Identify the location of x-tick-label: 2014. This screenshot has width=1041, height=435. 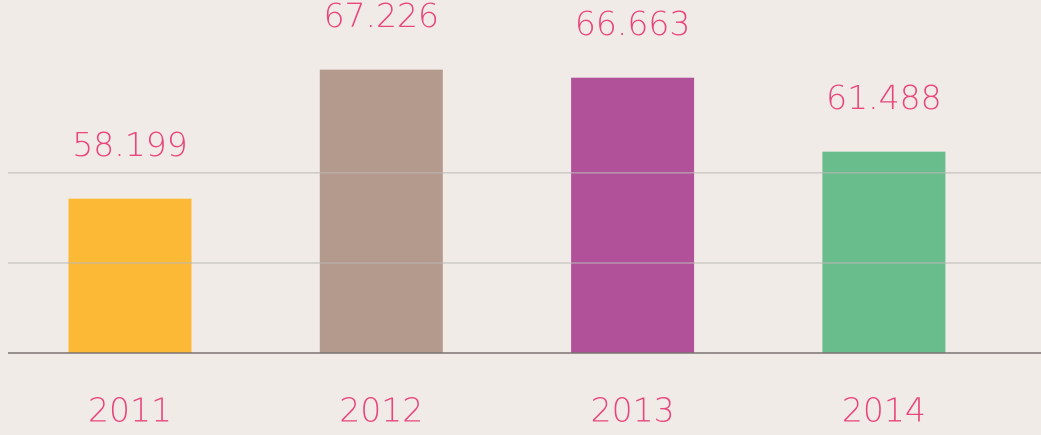
(884, 410).